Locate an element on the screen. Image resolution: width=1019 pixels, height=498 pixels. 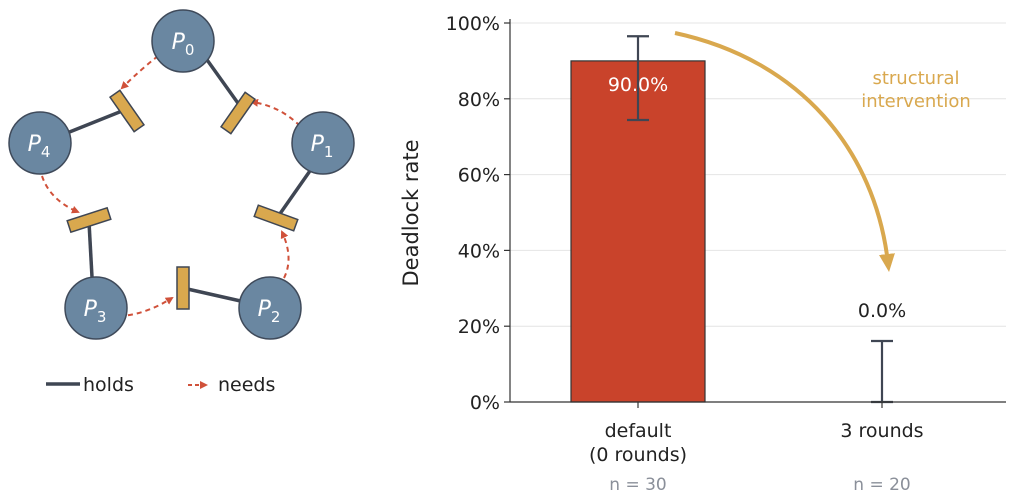
y-tick-label: 0% is located at coordinates (485, 403).